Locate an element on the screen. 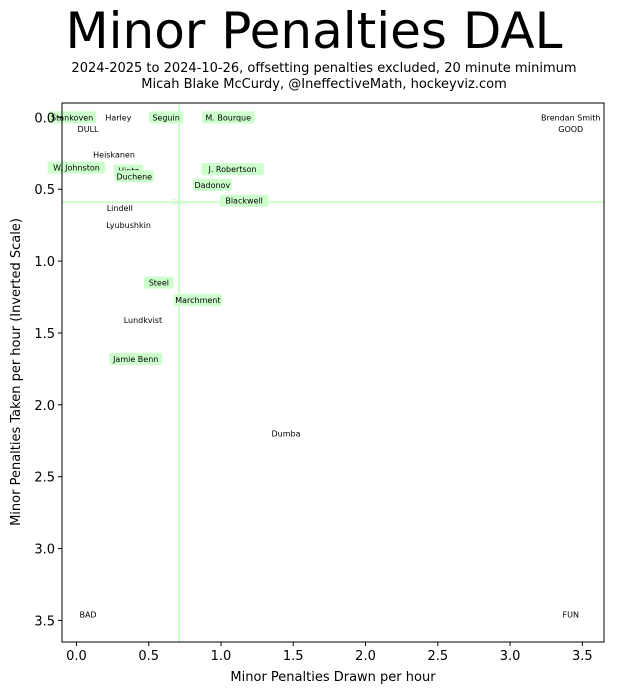 The height and width of the screenshot is (695, 628). x-axis-ticks: 0.0 0.5 1.0 1.5 2.0 2.5 3.0 3.5 is located at coordinates (329, 653).